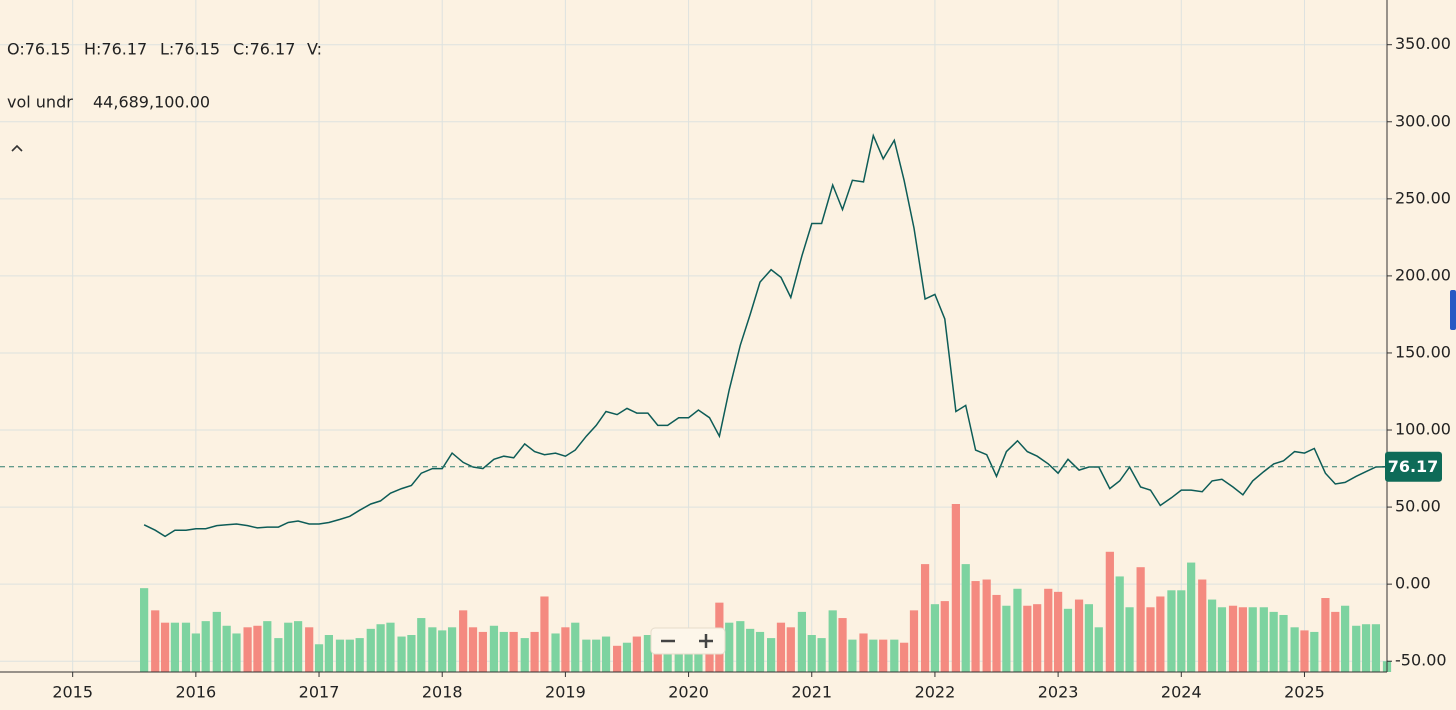 This screenshot has width=1456, height=710. I want to click on y-tick-label: 200.00, so click(1423, 274).